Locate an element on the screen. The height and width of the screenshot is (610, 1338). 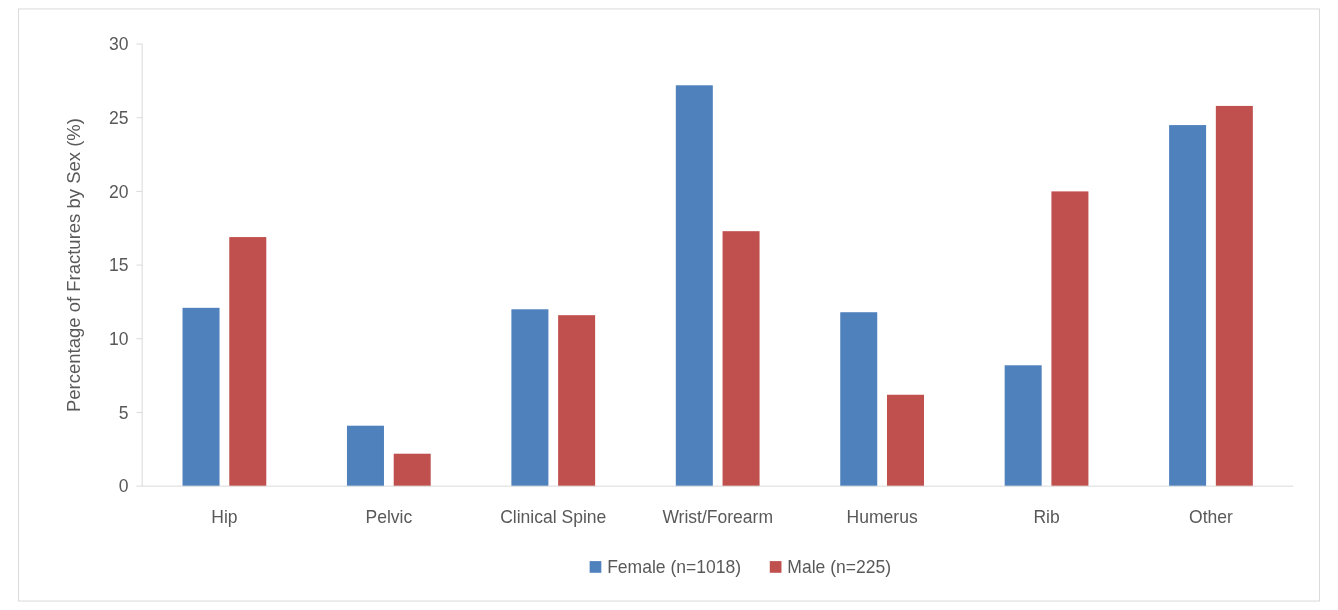
x-tick-label: Hip is located at coordinates (224, 517).